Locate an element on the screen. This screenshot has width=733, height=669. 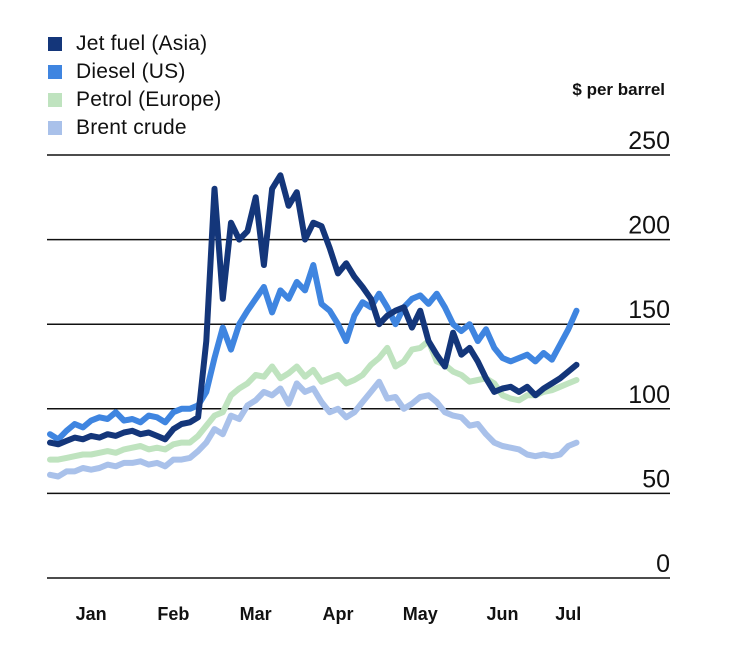
x-tick-label-feb: Feb is located at coordinates (173, 614).